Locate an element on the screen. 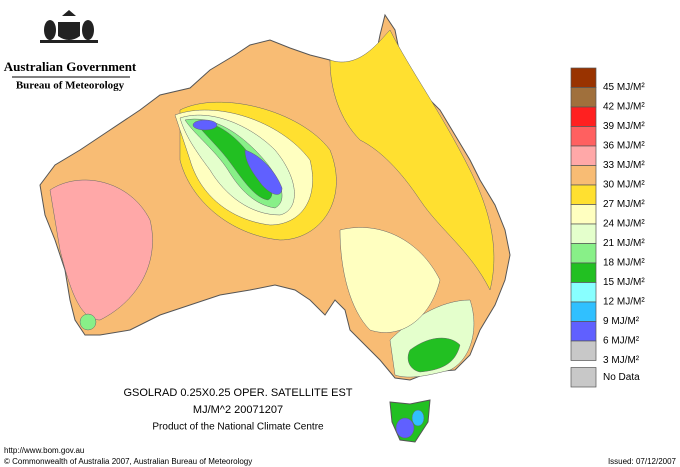  bureau-title: Bureau of Meteorology is located at coordinates (70, 86).